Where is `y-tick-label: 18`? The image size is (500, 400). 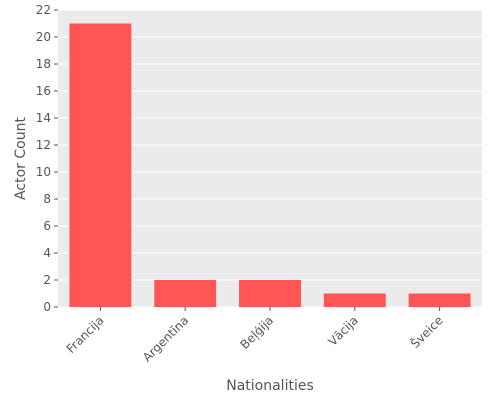 y-tick-label: 18 is located at coordinates (43, 64).